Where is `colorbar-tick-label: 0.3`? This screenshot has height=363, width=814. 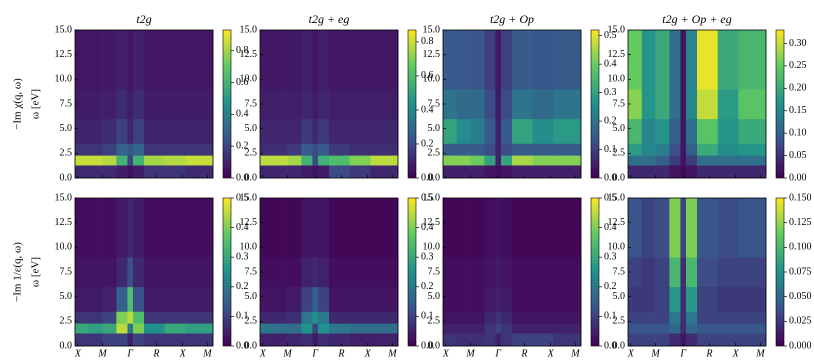
colorbar-tick-label: 0.3 is located at coordinates (427, 256).